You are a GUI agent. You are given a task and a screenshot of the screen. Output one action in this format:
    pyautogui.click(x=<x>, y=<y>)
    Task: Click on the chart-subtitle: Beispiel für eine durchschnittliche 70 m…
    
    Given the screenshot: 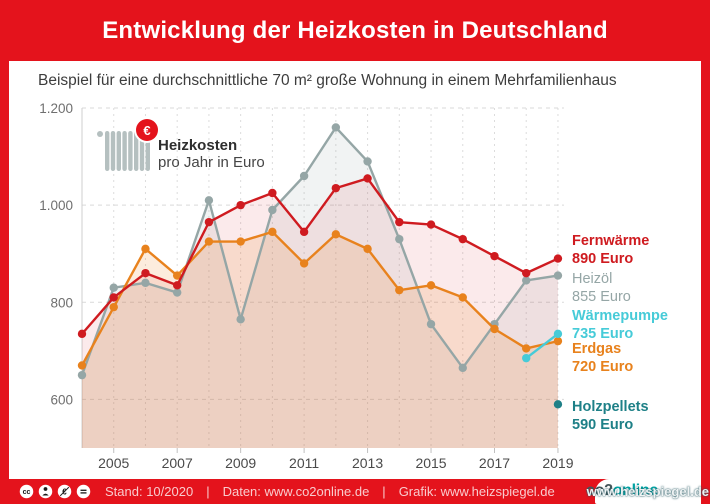 What is the action you would take?
    pyautogui.click(x=327, y=80)
    